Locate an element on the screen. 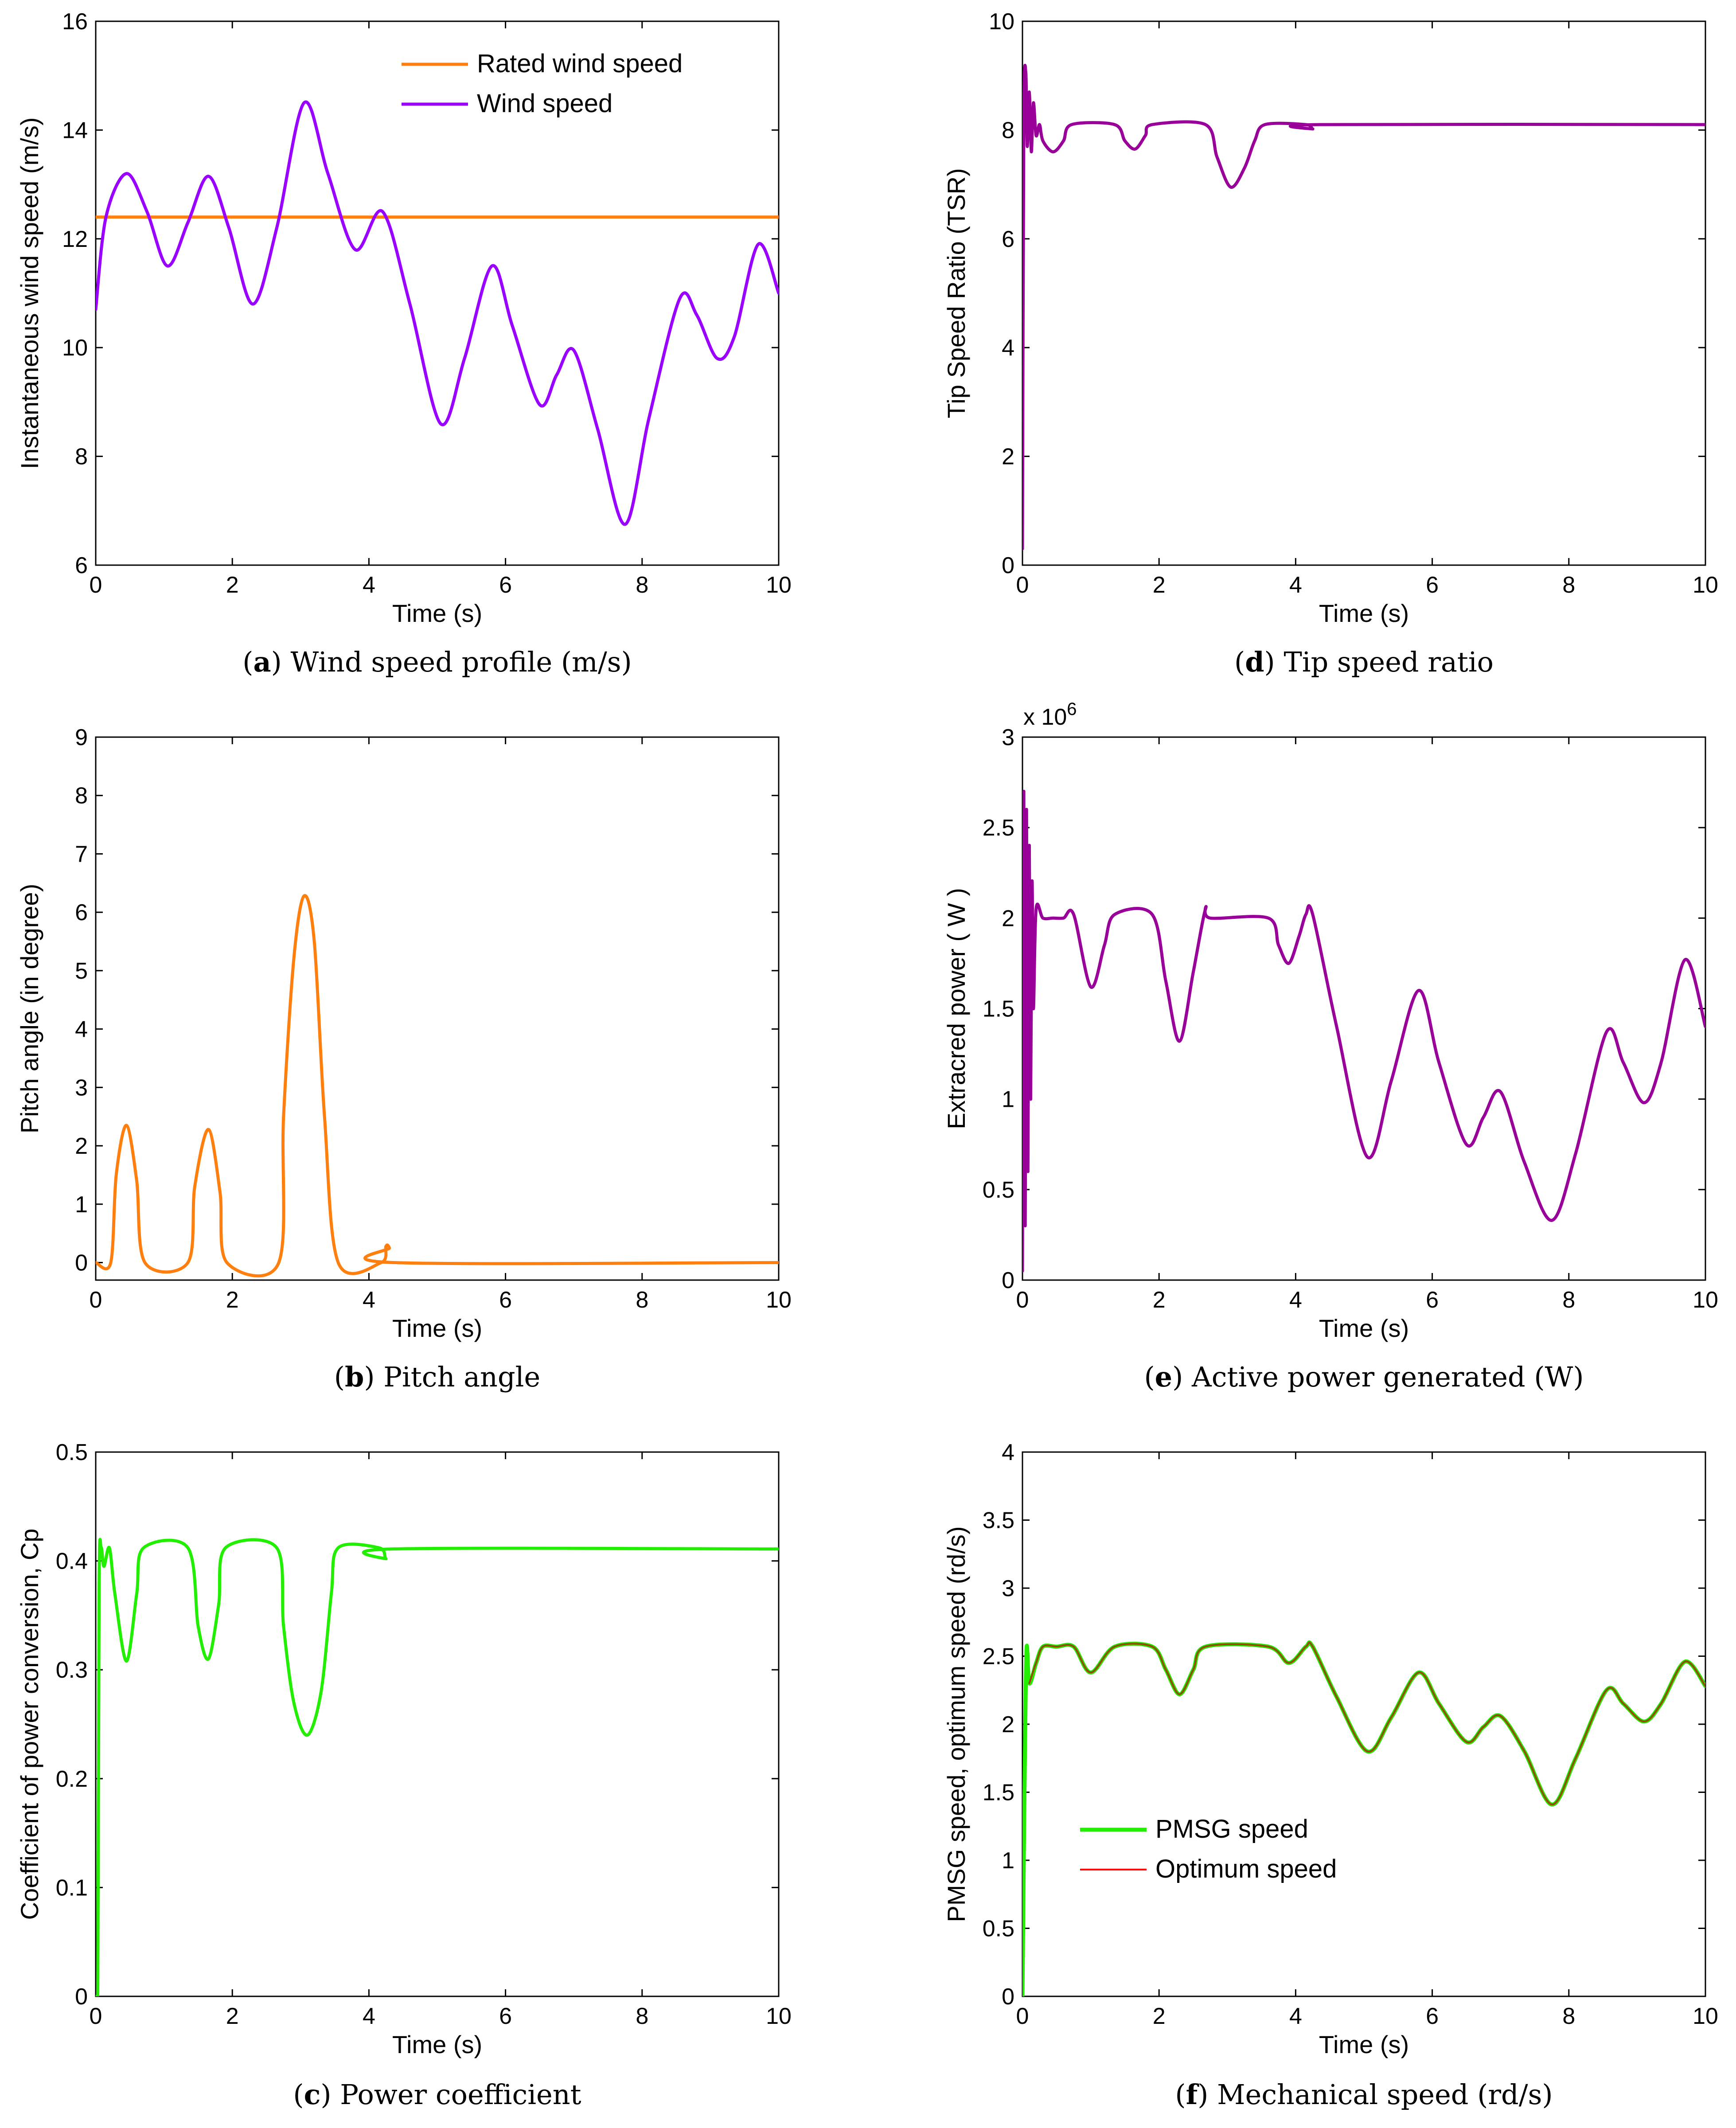 Image resolution: width=1736 pixels, height=2128 pixels. y-tick-label: 5 is located at coordinates (81, 971).